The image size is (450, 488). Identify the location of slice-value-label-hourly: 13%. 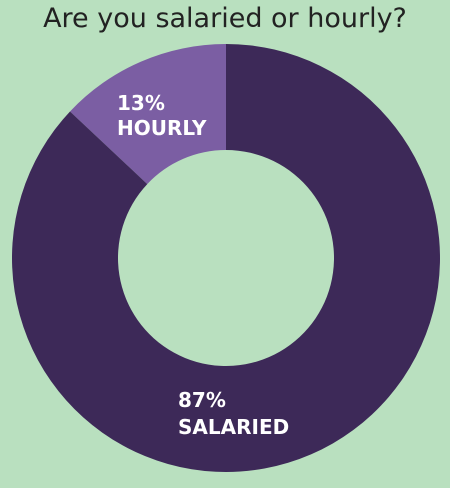
(141, 103).